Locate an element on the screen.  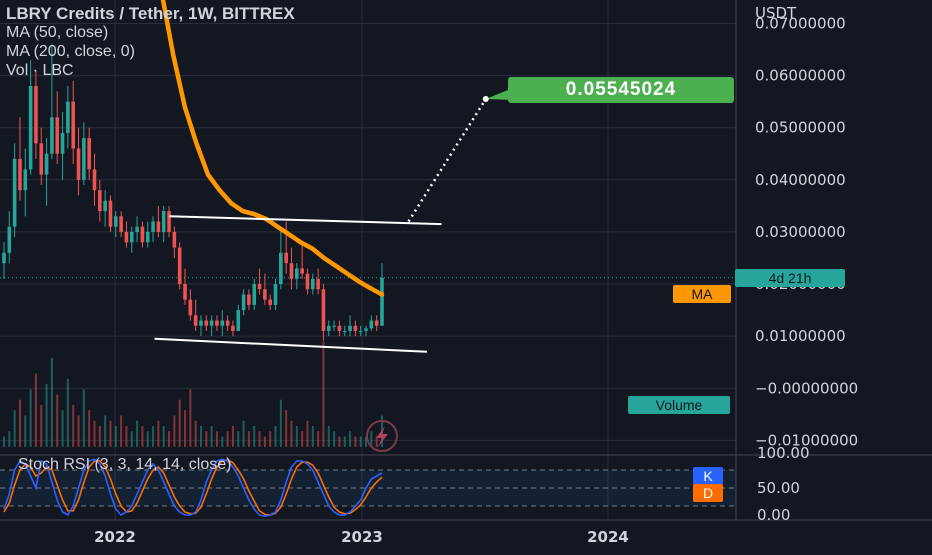
time-tick-label: 2024 is located at coordinates (608, 537).